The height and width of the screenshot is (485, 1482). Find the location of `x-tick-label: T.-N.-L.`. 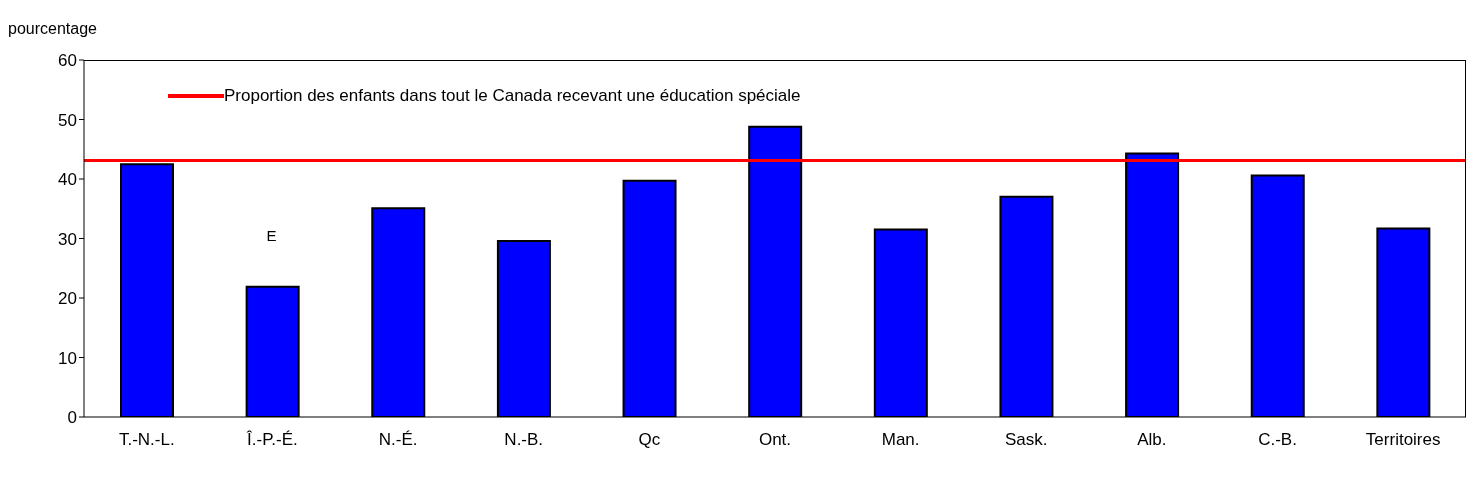

x-tick-label: T.-N.-L. is located at coordinates (146, 440).